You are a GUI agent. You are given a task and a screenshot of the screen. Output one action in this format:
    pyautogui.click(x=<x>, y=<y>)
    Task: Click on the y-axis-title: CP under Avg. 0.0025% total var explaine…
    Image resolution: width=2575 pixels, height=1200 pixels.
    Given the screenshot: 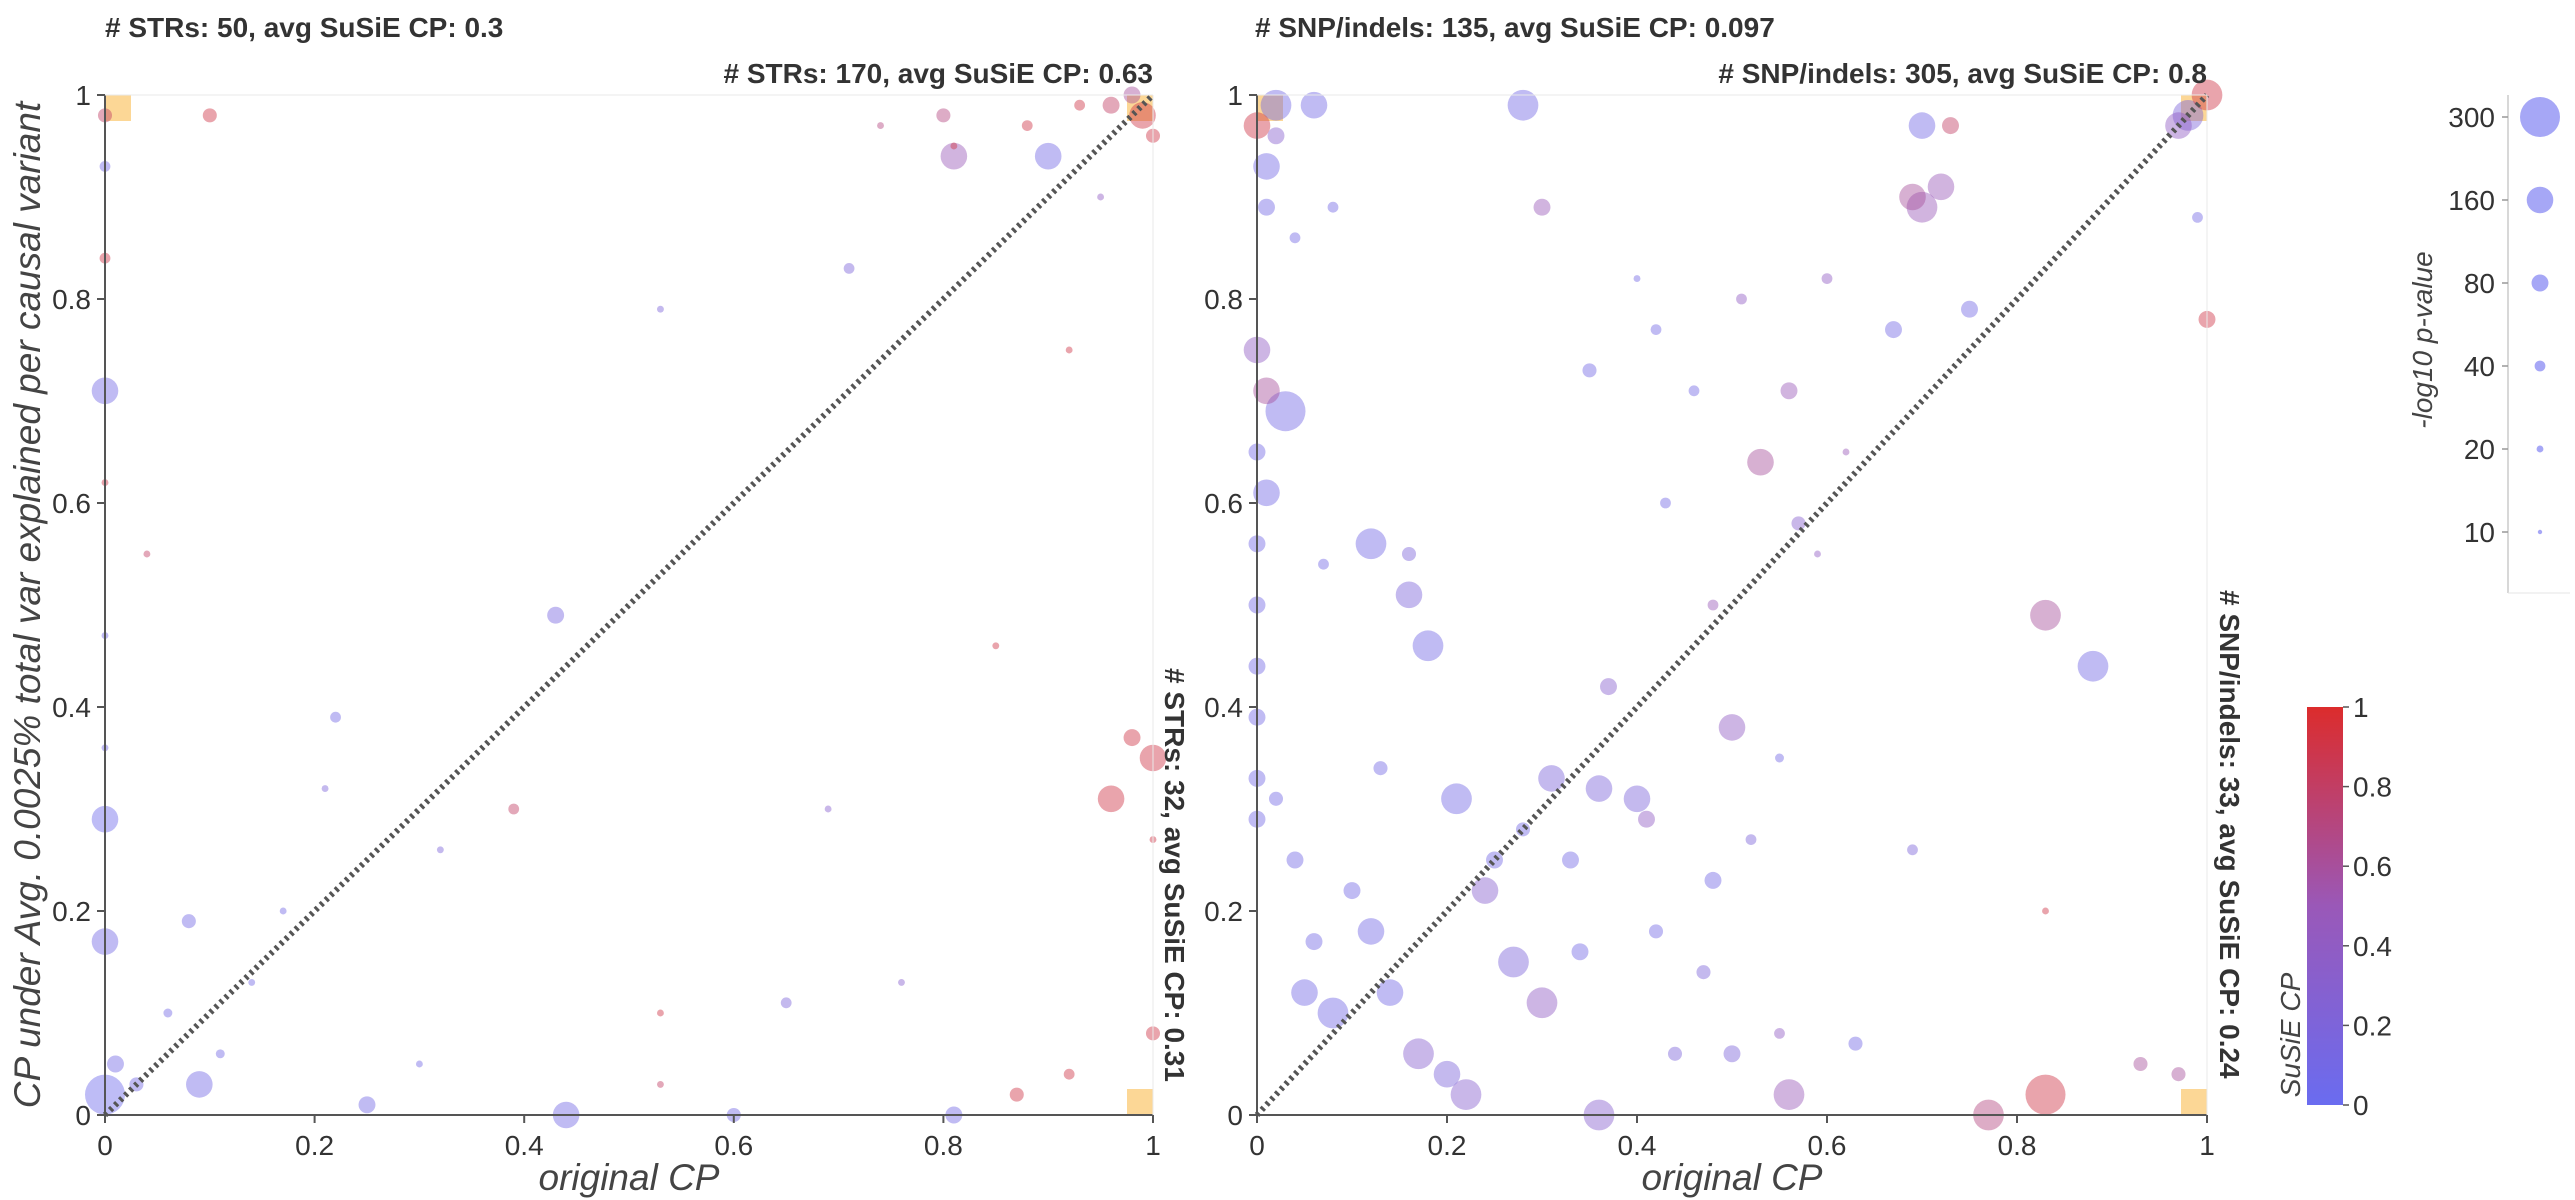 What is the action you would take?
    pyautogui.click(x=27, y=604)
    